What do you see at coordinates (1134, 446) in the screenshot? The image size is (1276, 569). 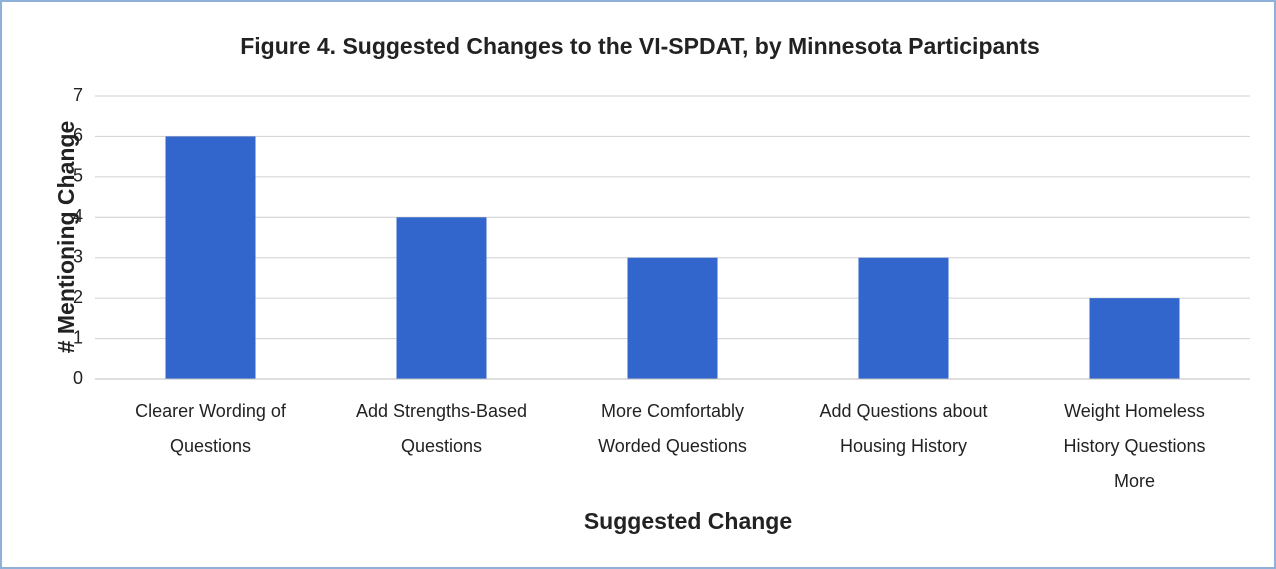 I see `x-tick-label: Weight Homeless History Questions More` at bounding box center [1134, 446].